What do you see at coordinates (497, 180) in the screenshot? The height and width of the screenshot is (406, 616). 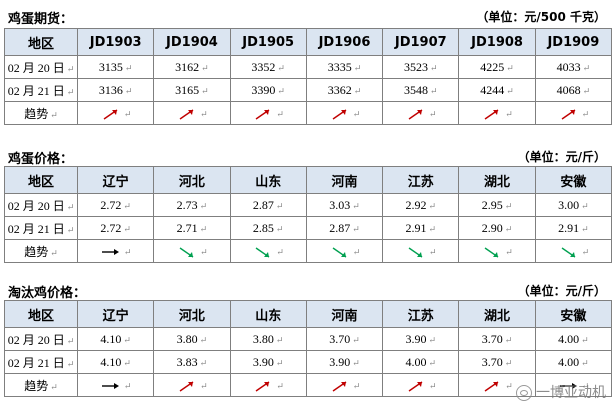 I see `header-cell: 湖北` at bounding box center [497, 180].